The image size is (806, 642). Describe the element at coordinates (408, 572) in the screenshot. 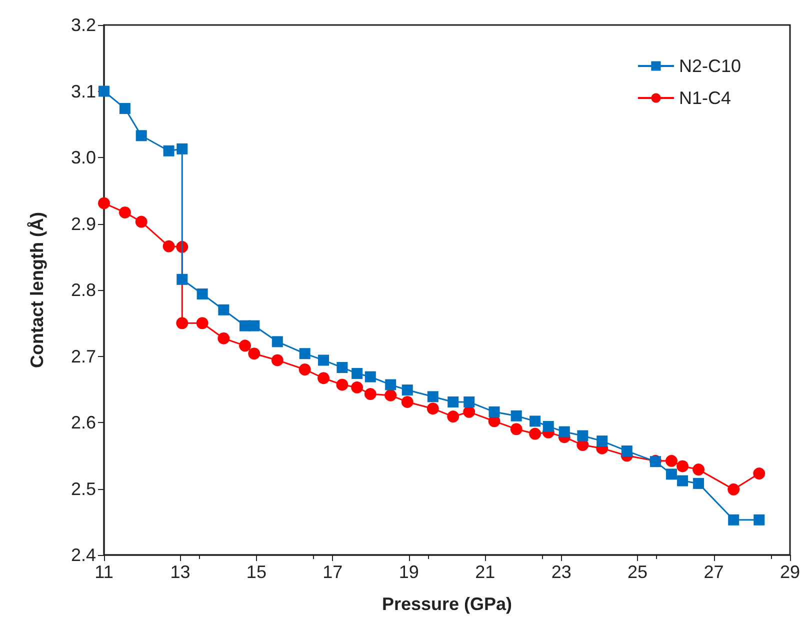

I see `x-tick-label: 19` at that location.